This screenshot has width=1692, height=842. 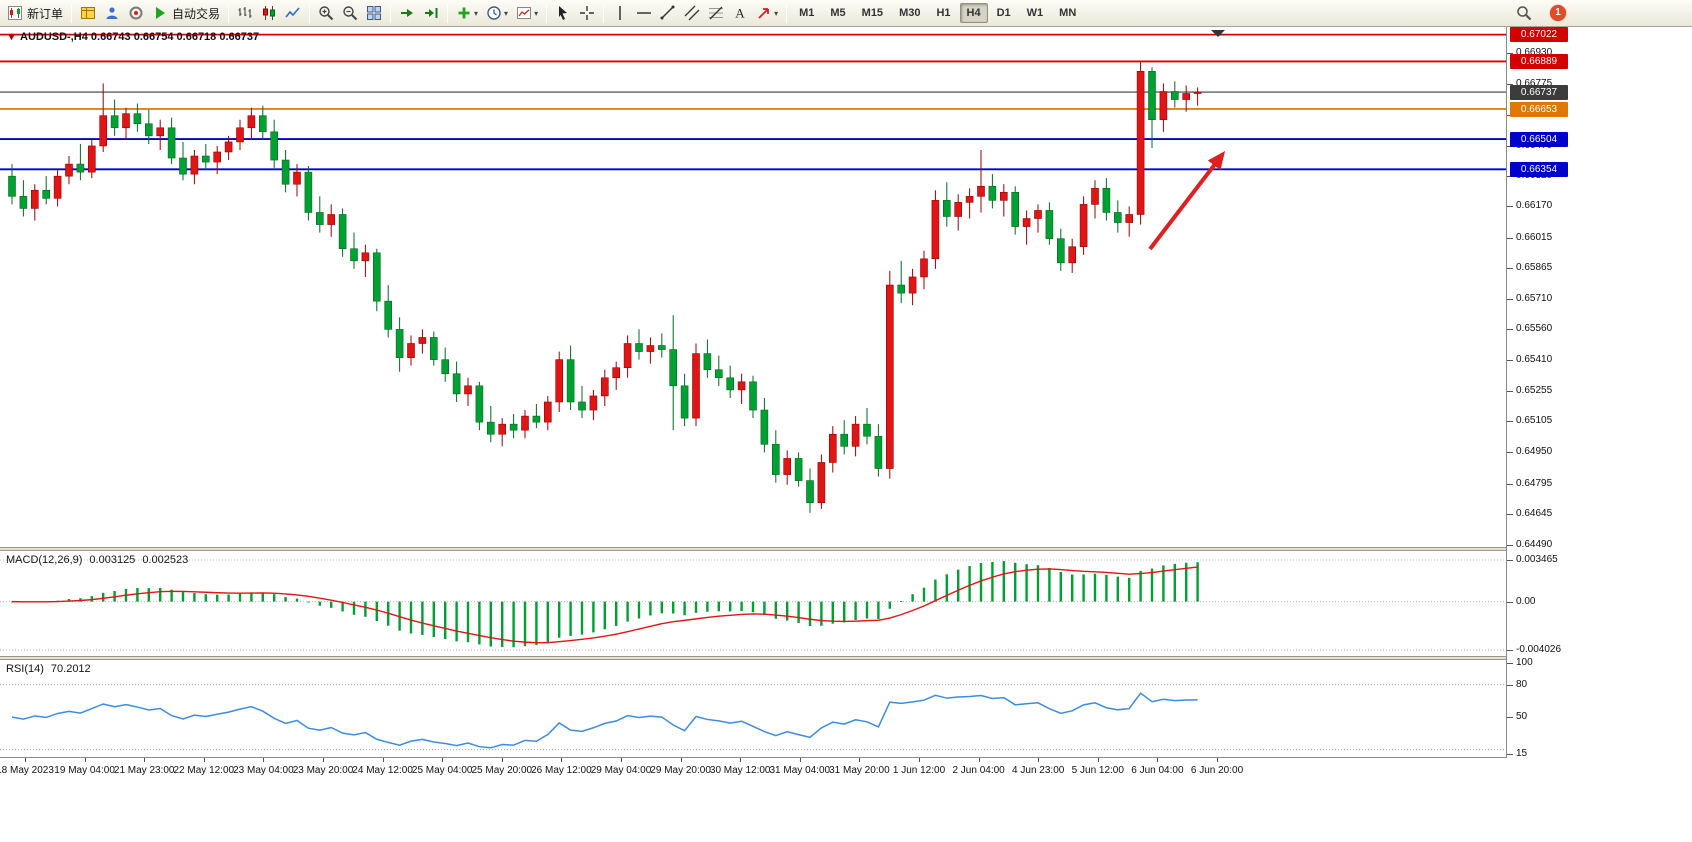 I want to click on fibonacci-button, so click(x=716, y=13).